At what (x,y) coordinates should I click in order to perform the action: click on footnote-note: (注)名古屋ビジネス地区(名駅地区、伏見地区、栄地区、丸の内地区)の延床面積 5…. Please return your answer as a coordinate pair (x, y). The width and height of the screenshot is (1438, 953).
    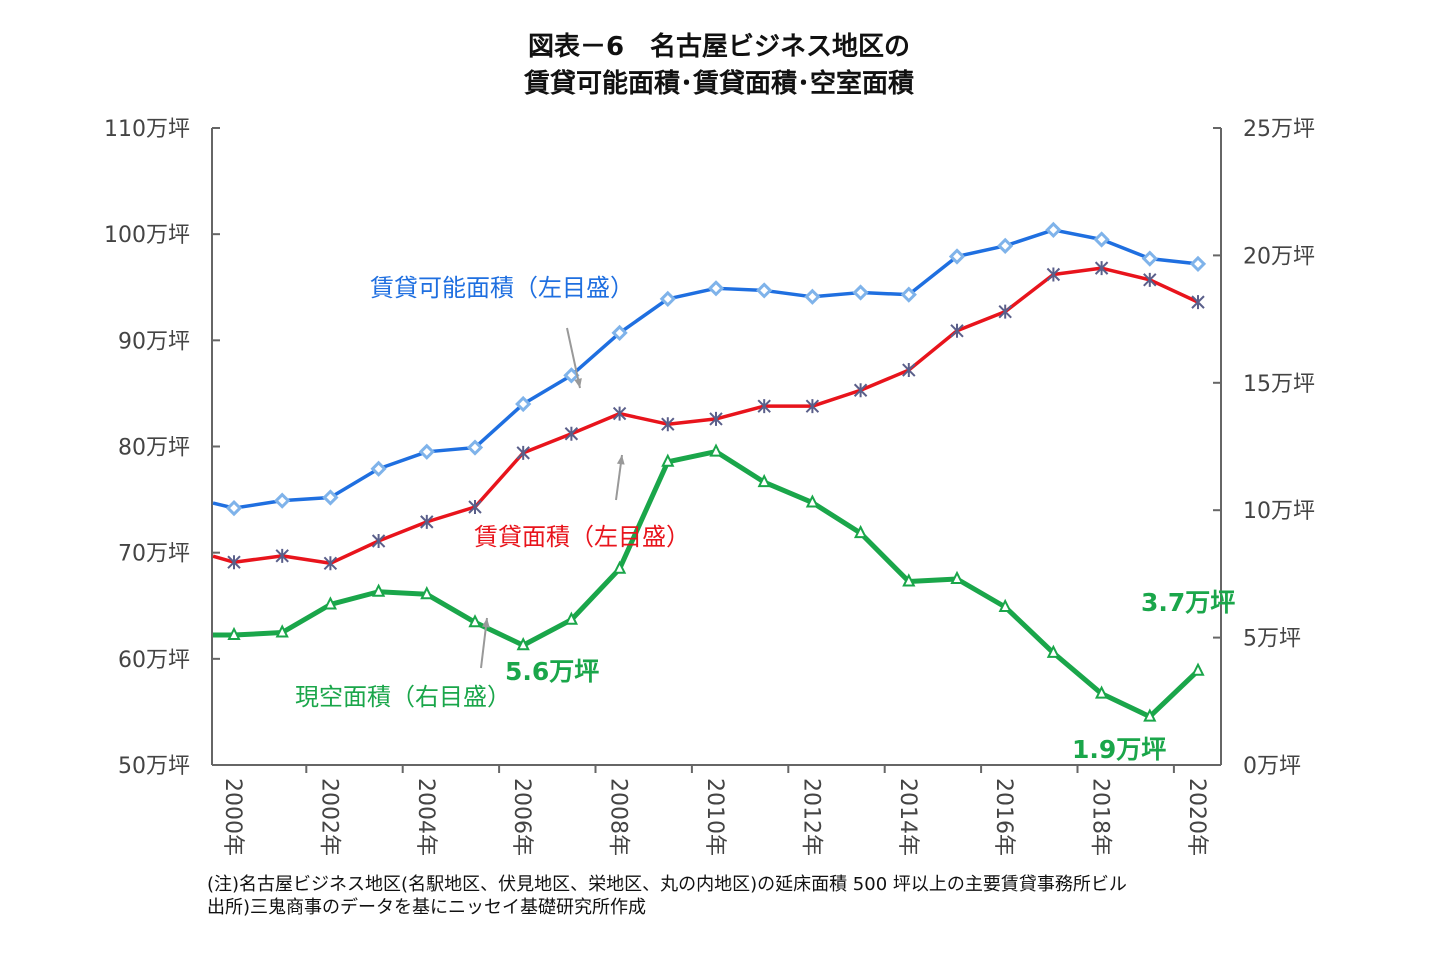
    Looking at the image, I should click on (667, 884).